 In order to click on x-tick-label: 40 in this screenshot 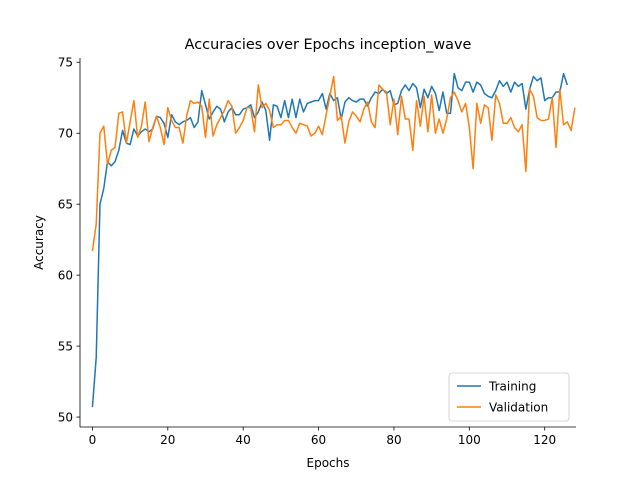, I will do `click(243, 440)`.